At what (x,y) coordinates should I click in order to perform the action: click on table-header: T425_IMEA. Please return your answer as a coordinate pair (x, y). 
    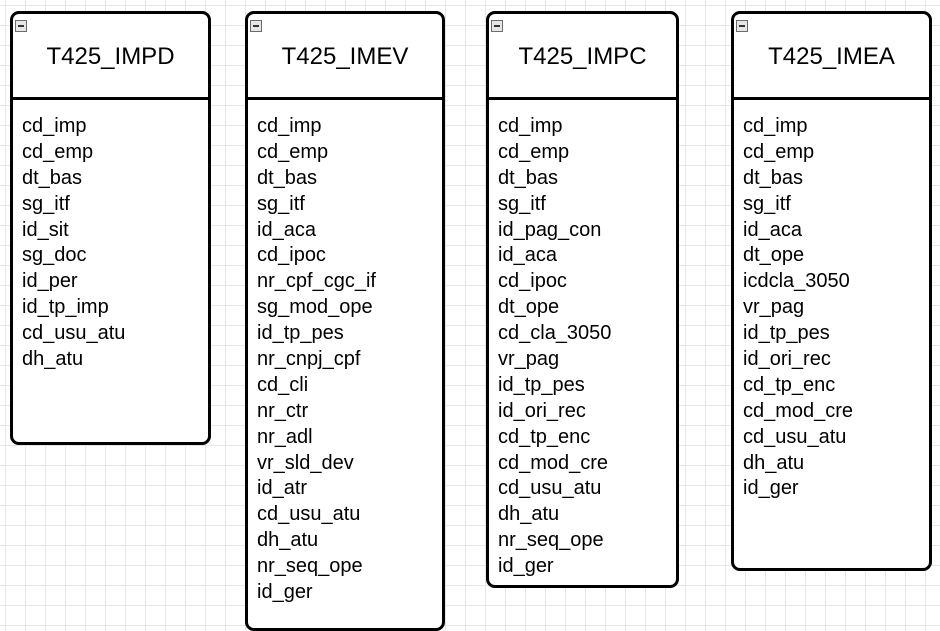
    Looking at the image, I should click on (831, 57).